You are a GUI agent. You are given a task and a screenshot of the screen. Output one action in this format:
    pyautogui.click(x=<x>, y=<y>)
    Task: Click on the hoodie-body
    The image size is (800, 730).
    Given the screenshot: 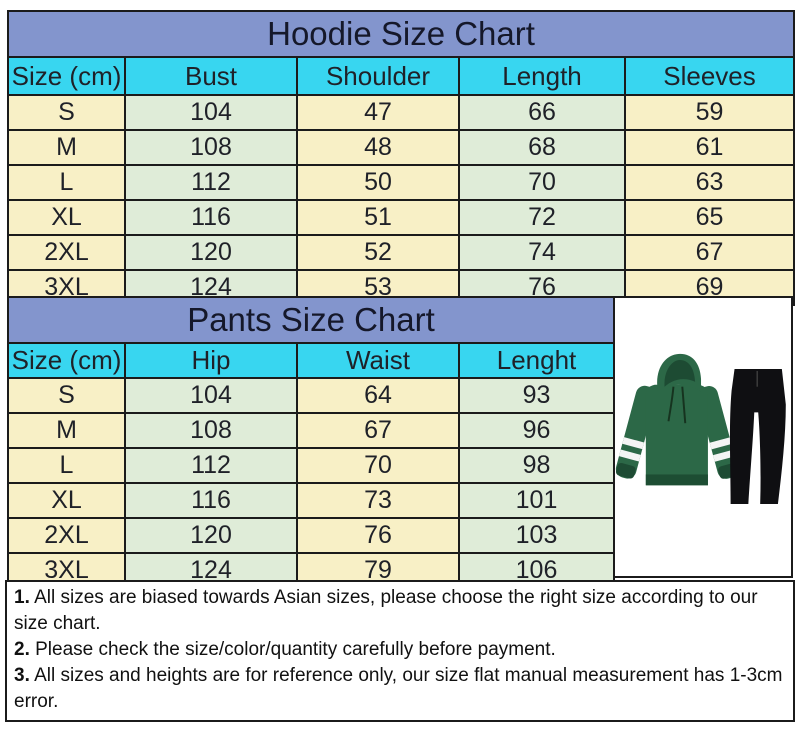 What is the action you would take?
    pyautogui.click(x=676, y=435)
    